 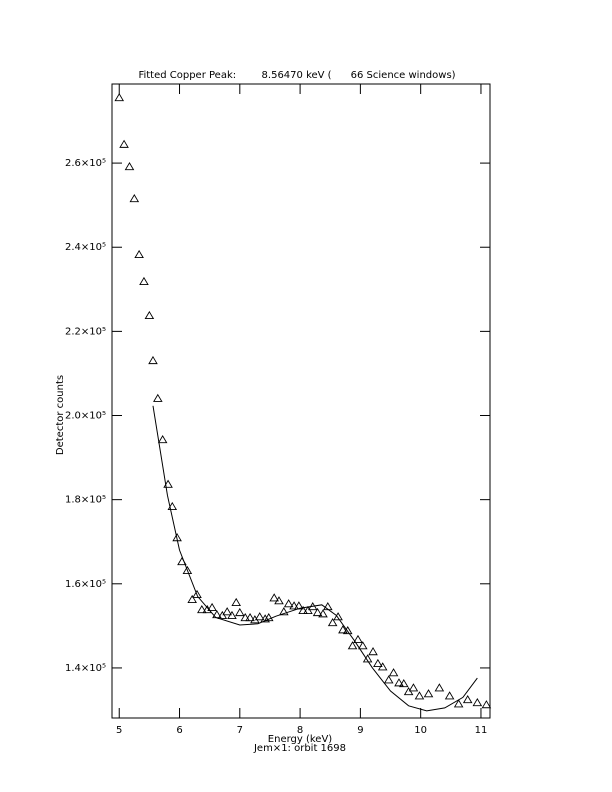 I want to click on x-tick-label: 7, so click(x=240, y=730).